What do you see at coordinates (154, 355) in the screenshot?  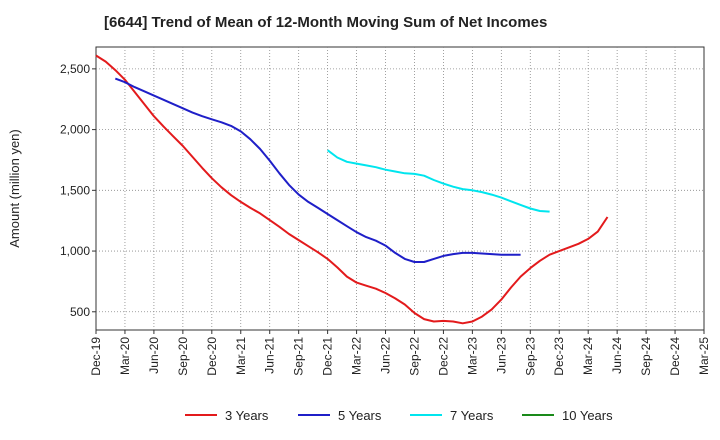 I see `x-tick-label: Jun-20` at bounding box center [154, 355].